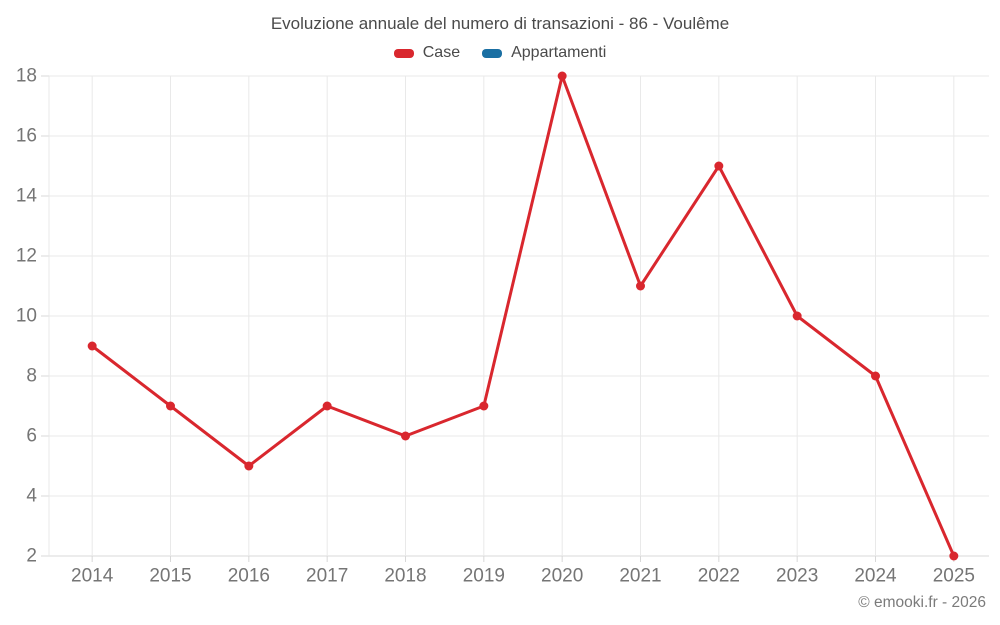 This screenshot has height=625, width=1000. I want to click on legend-swatch-case-icon, so click(403, 53).